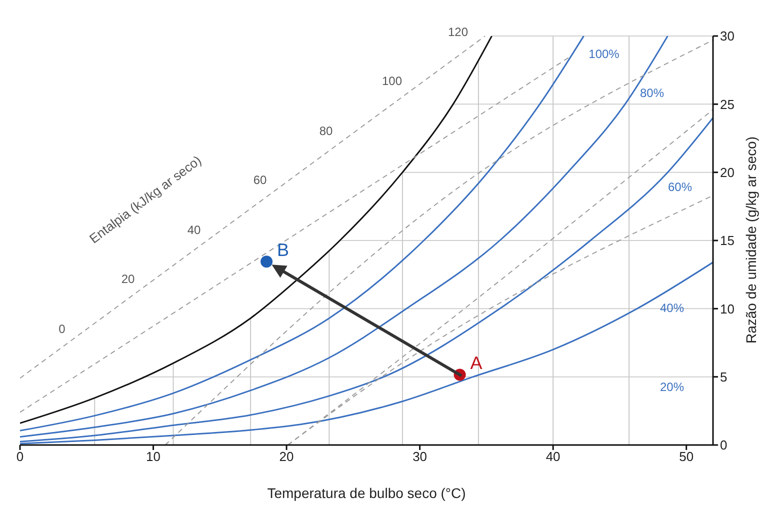 This screenshot has width=768, height=512. Describe the element at coordinates (260, 180) in the screenshot. I see `annotation: 60` at that location.